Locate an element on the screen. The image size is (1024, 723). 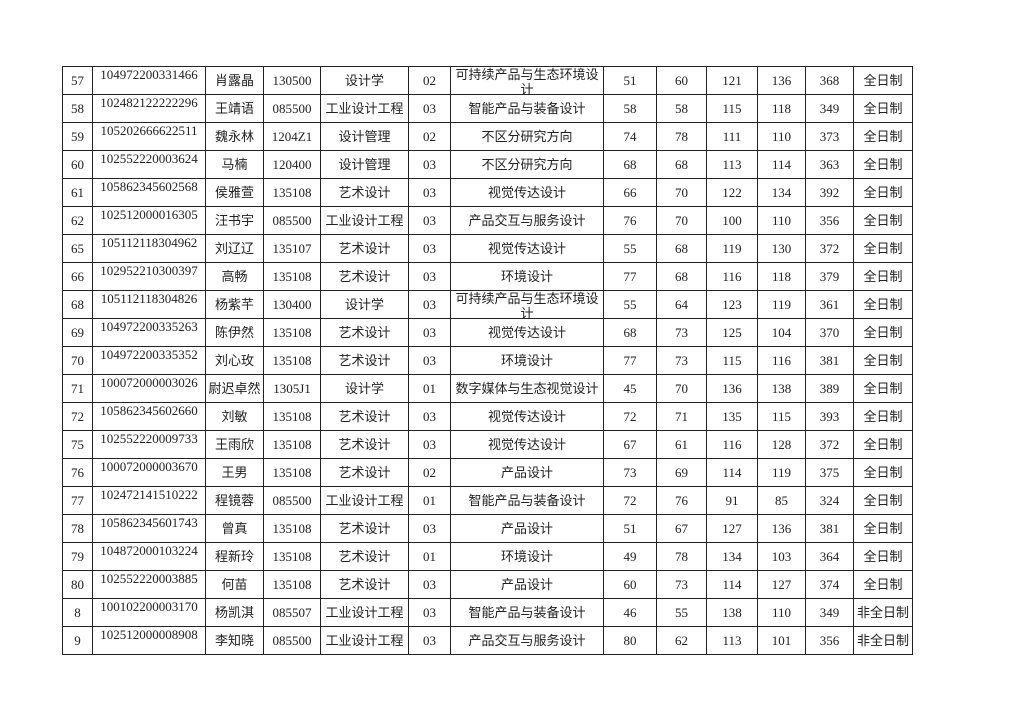
cell-name: 曾真 is located at coordinates (234, 528).